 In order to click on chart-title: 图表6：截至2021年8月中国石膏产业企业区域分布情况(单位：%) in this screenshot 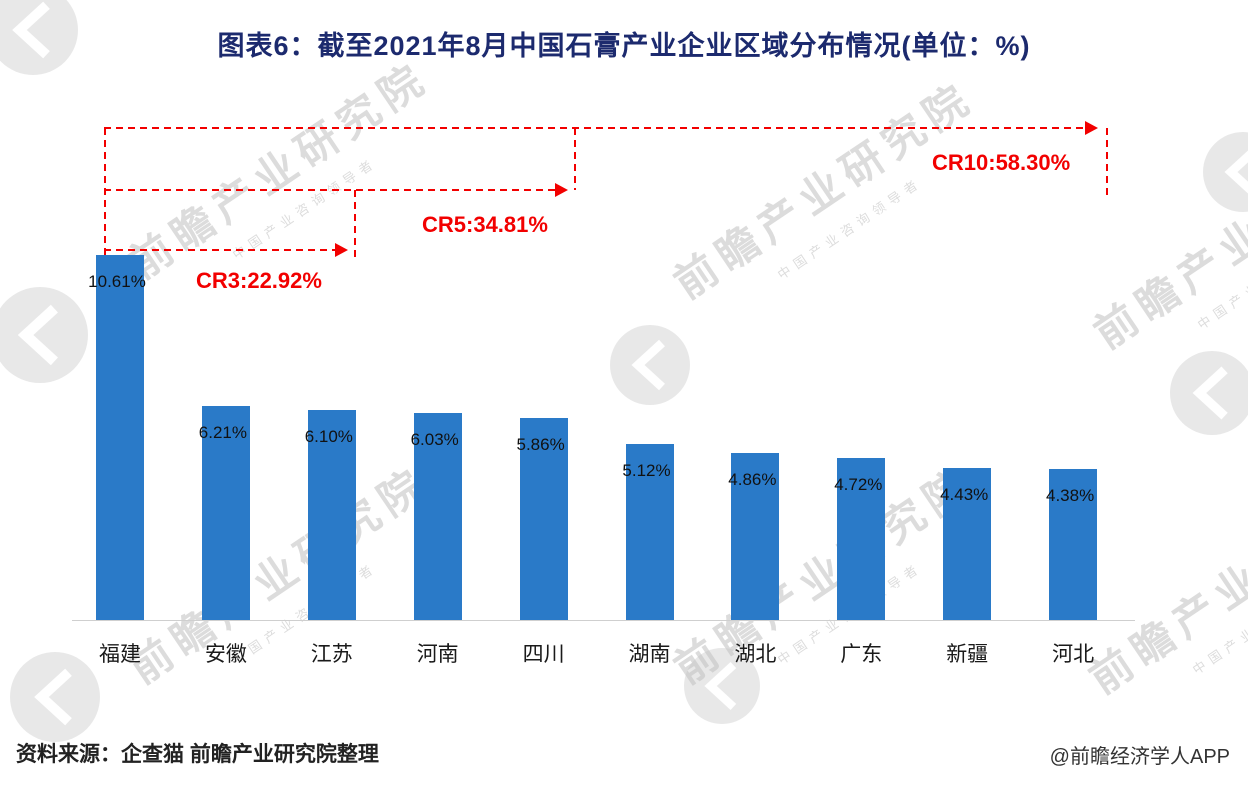, I will do `click(624, 46)`.